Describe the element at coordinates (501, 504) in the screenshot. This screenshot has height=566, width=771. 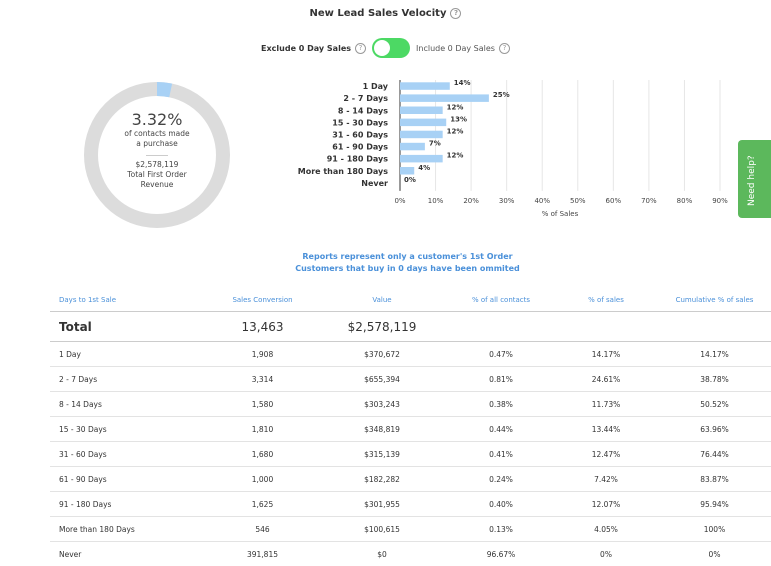
I see `cell-pct-contacts: 0.40%` at that location.